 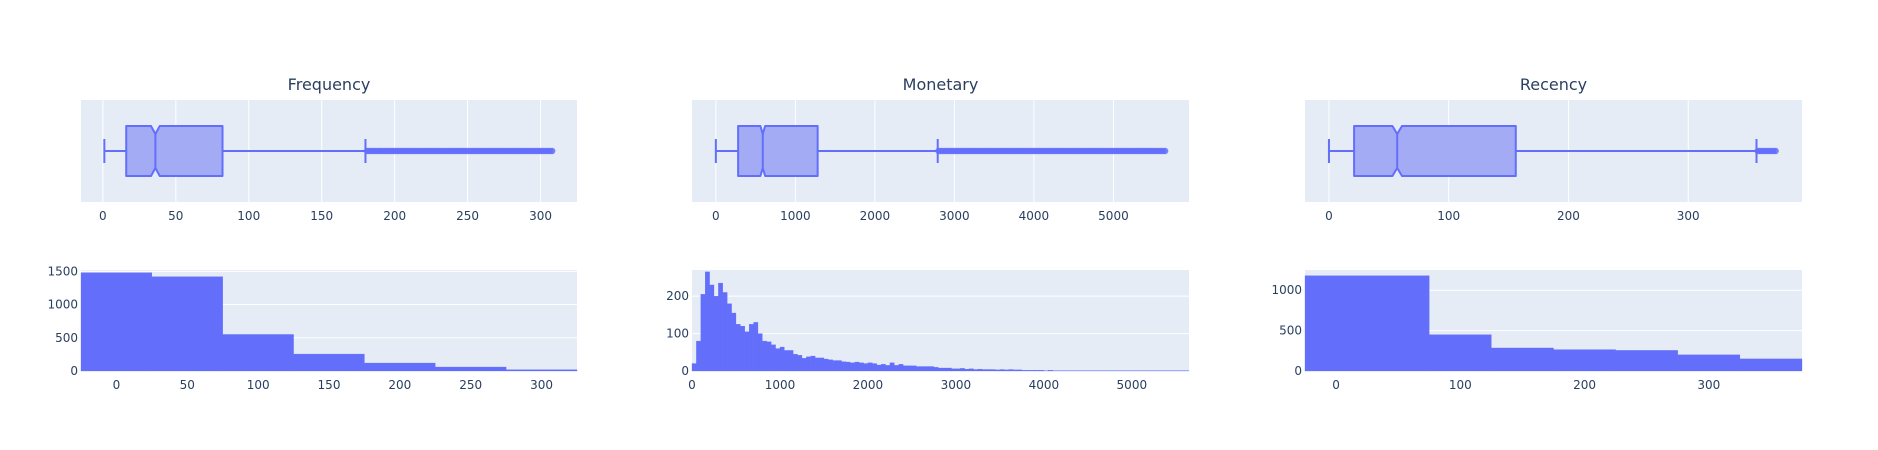 What do you see at coordinates (1553, 149) in the screenshot?
I see `recency-box-panel: 0 100 200 300 Recency` at bounding box center [1553, 149].